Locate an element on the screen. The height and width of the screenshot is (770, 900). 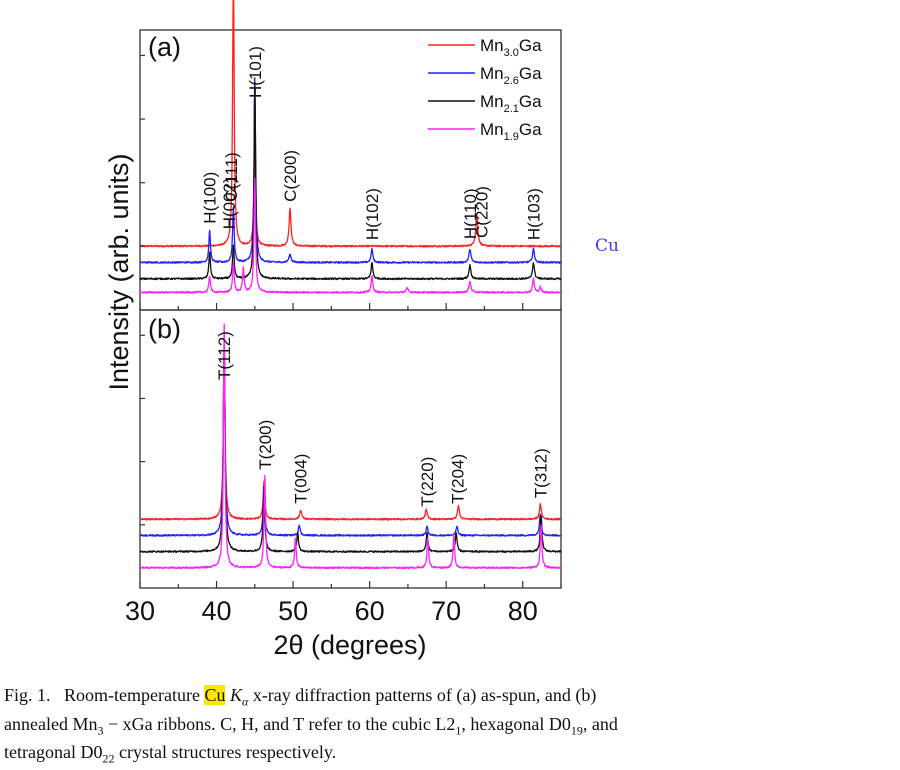
x-tick-label: 80 is located at coordinates (523, 611).